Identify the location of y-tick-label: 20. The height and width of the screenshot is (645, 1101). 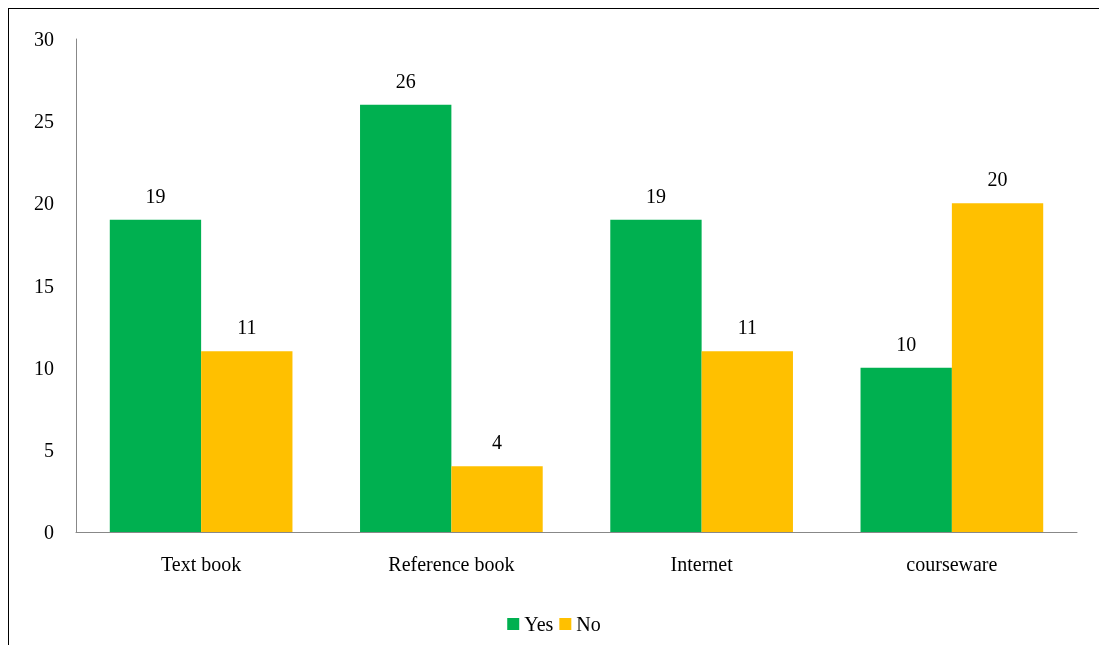
(44, 203).